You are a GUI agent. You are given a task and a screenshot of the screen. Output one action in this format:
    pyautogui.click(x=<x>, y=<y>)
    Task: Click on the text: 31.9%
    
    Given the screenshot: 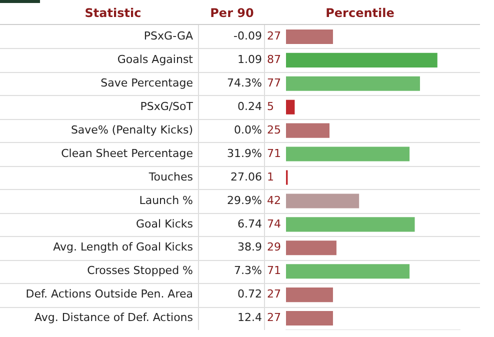 What is the action you would take?
    pyautogui.click(x=244, y=153)
    